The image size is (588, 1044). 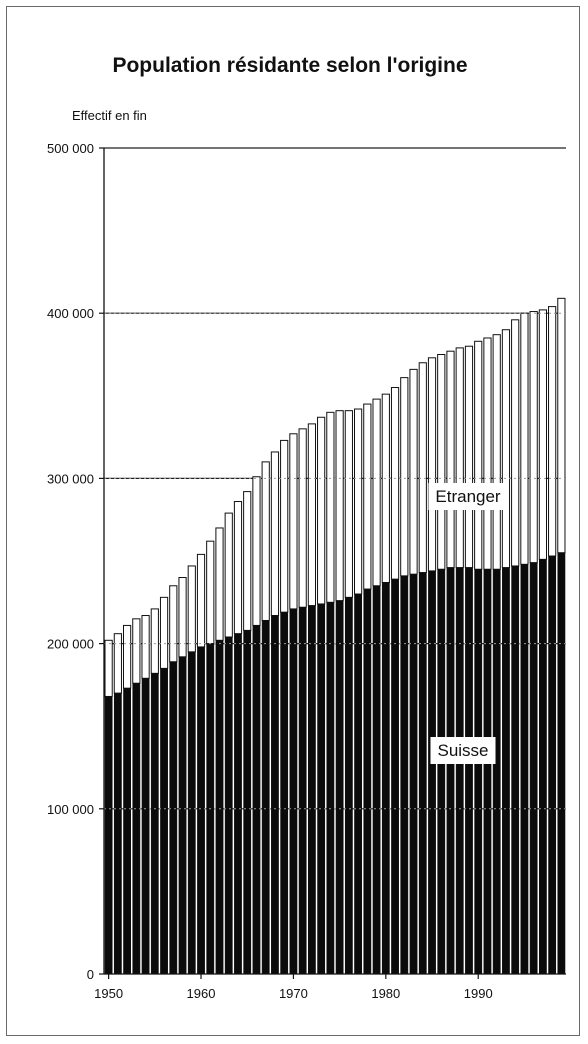 What do you see at coordinates (515, 443) in the screenshot?
I see `bar-etranger-1994` at bounding box center [515, 443].